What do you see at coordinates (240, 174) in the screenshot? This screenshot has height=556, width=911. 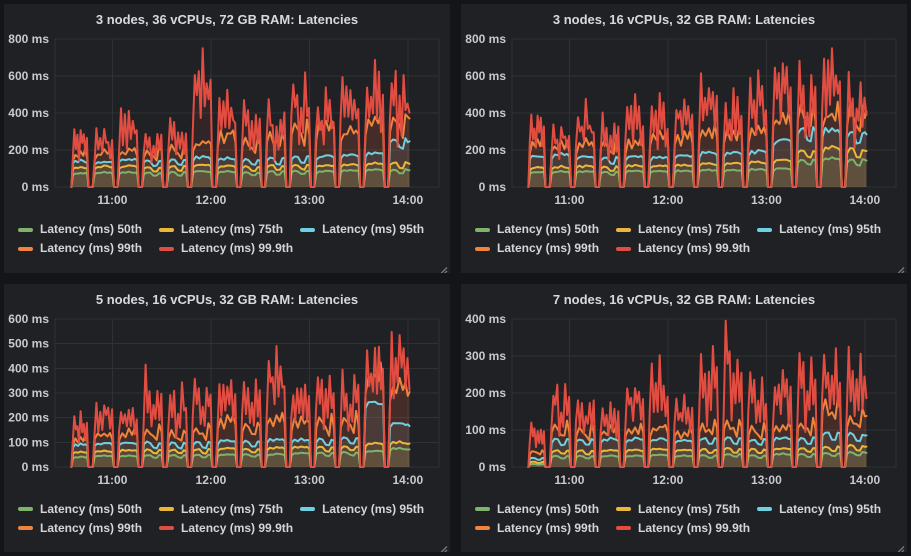 I see `area-75th` at bounding box center [240, 174].